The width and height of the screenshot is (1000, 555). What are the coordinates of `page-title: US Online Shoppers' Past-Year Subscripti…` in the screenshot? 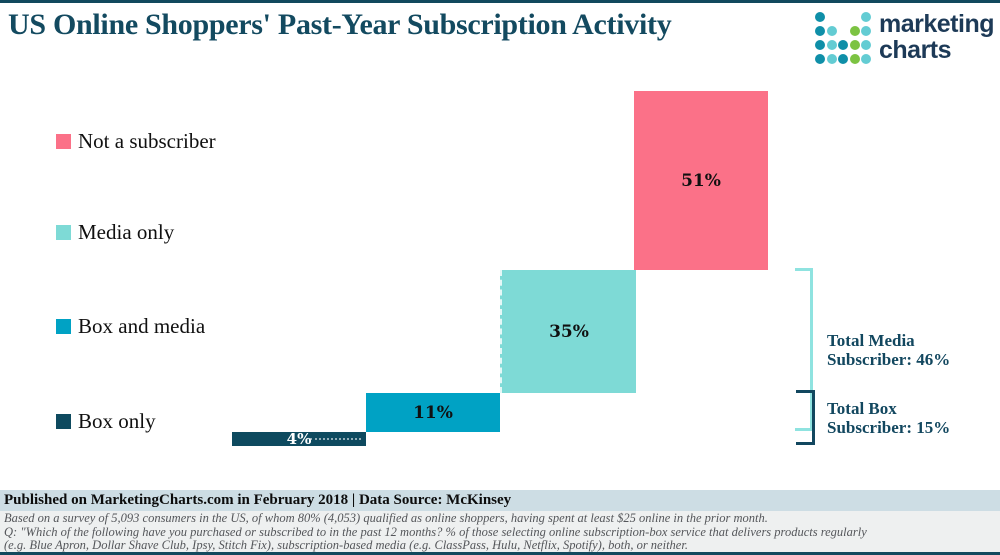 It's located at (340, 24).